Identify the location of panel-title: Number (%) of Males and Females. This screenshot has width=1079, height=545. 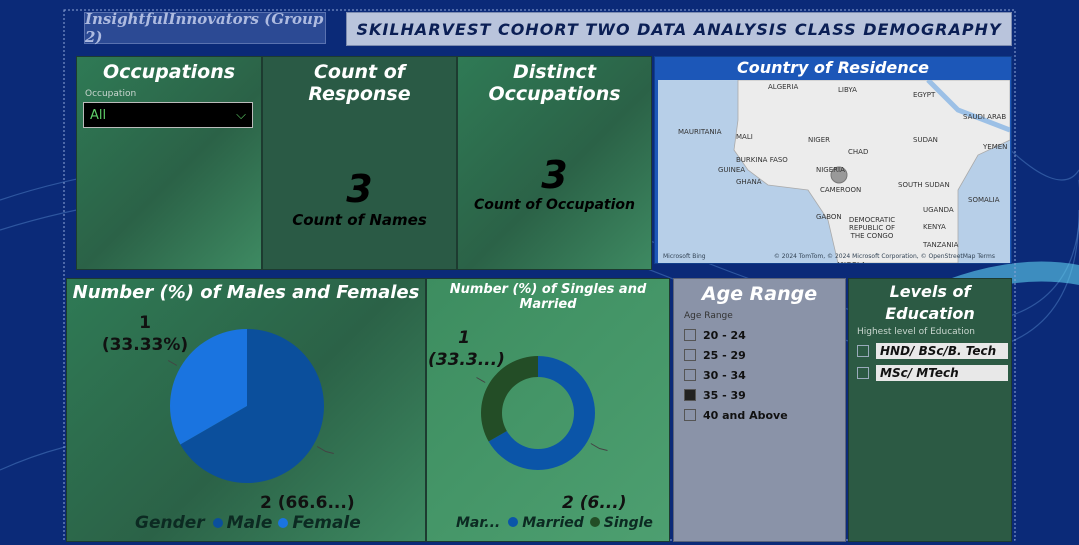
(246, 292).